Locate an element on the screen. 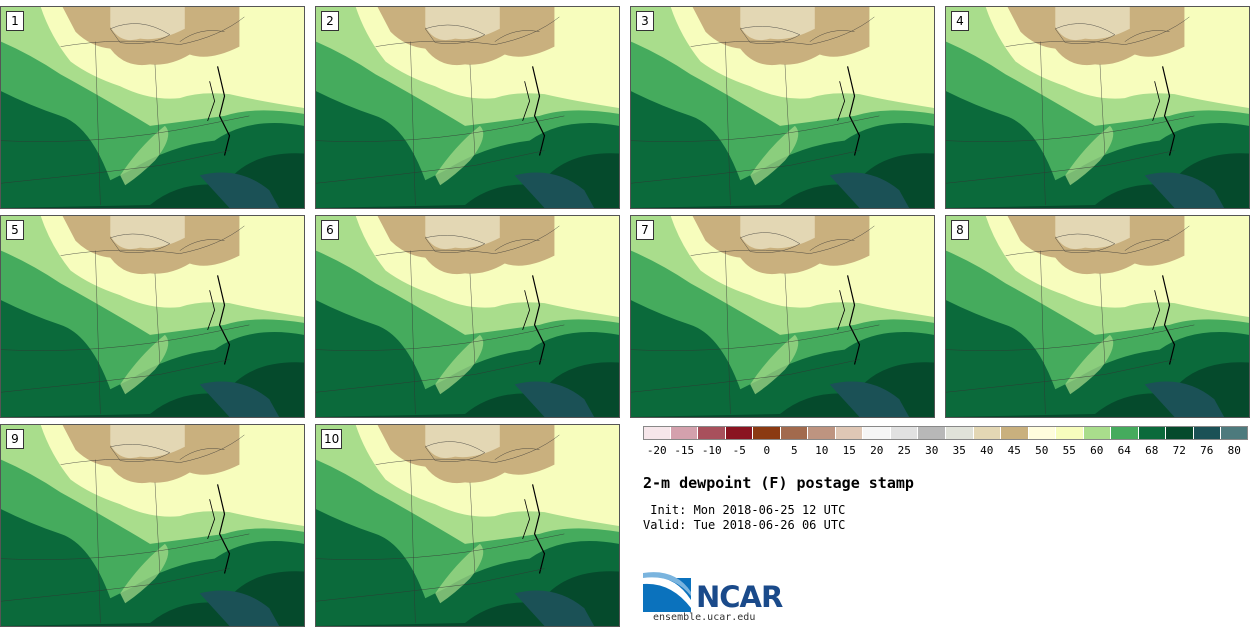 Image resolution: width=1260 pixels, height=627 pixels. map-panel-7: 7 is located at coordinates (782, 316).